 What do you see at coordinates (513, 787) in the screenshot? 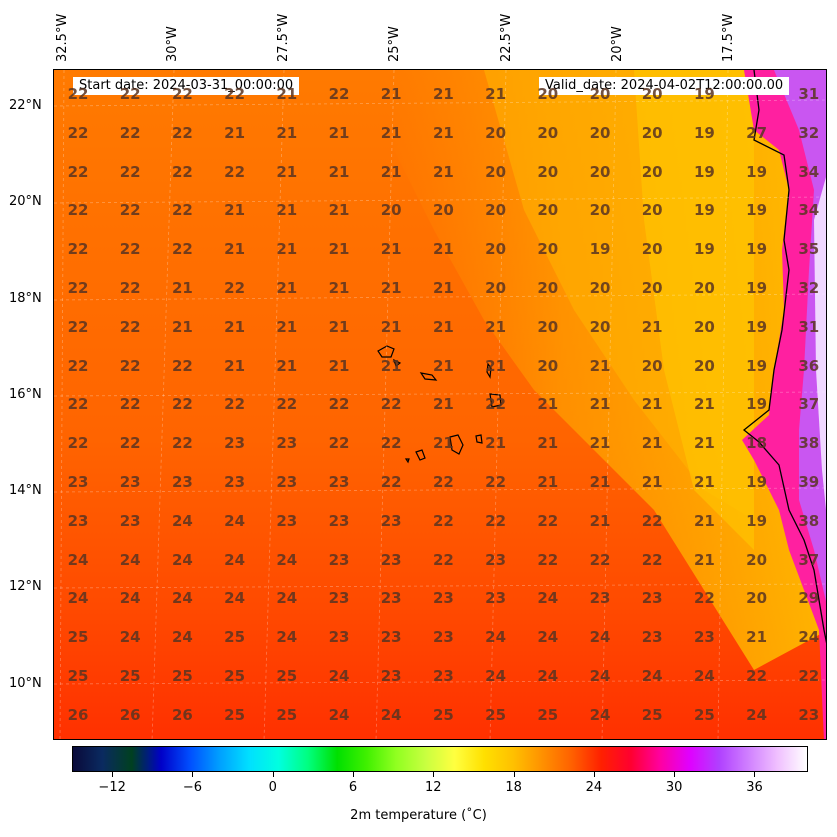
I see `colorbar-tick-label: 18` at bounding box center [513, 787].